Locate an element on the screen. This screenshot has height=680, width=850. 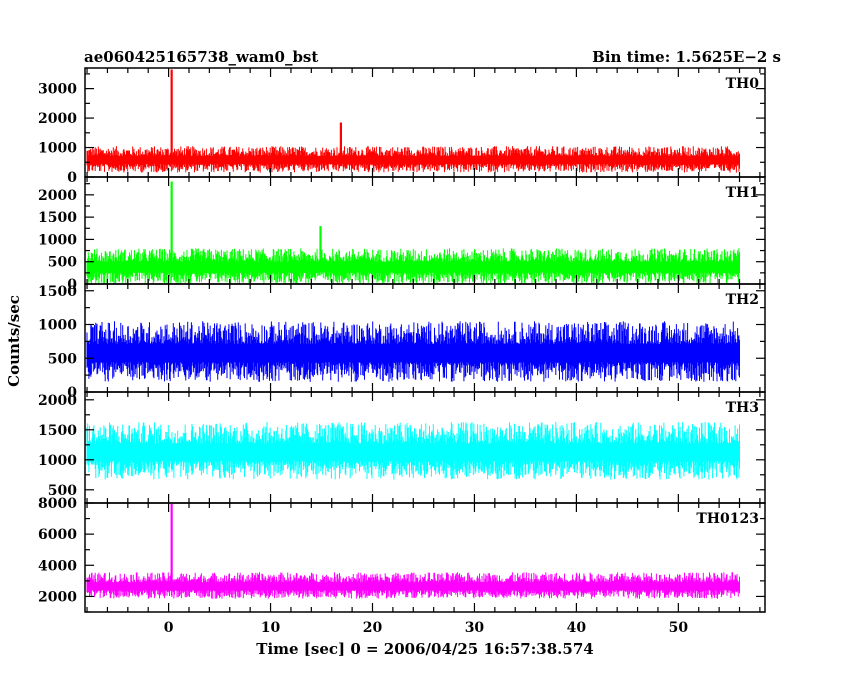
panel-th0123: 2000 4000 6000 8000 TH0123 is located at coordinates (402, 554).